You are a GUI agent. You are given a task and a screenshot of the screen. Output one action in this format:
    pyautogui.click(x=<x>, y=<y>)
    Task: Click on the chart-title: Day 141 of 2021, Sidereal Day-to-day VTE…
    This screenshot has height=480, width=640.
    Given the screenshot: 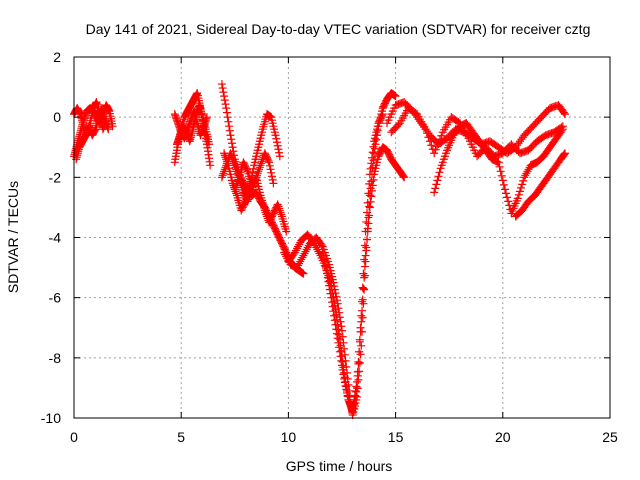 What is the action you would take?
    pyautogui.click(x=338, y=29)
    